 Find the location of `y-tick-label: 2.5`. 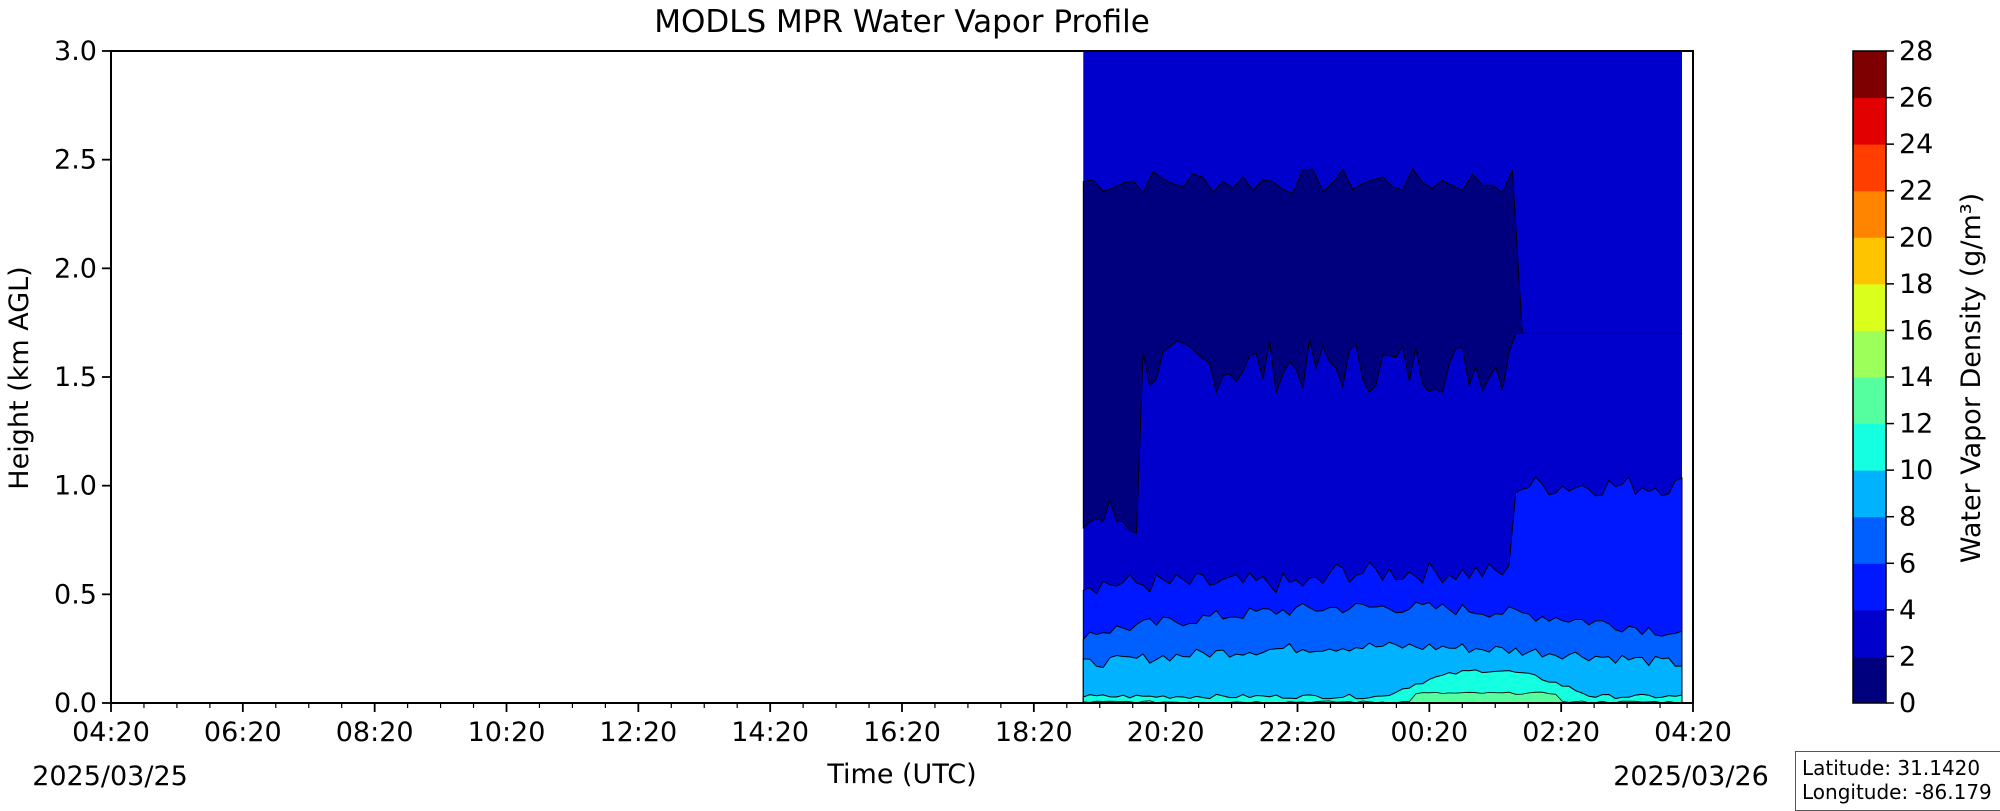

y-tick-label: 2.5 is located at coordinates (75, 160).